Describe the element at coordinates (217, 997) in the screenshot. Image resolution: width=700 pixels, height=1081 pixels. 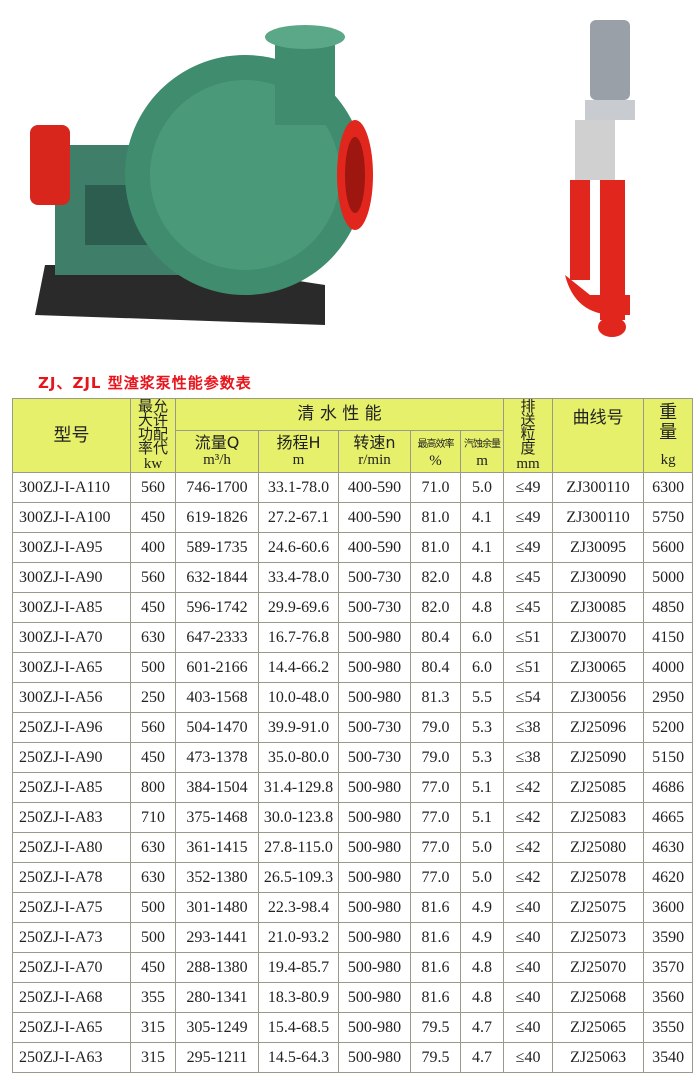
I see `cell-flow: 280-1341` at that location.